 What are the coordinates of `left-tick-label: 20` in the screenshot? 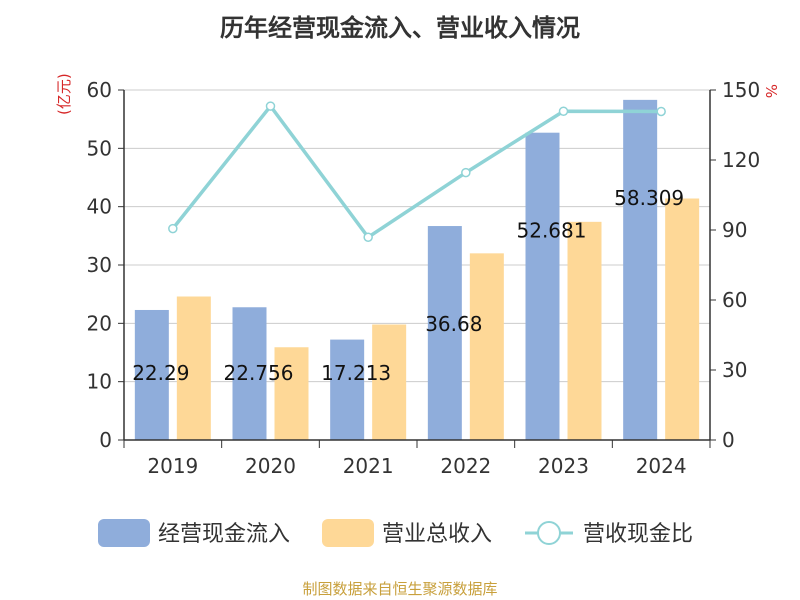 It's located at (99, 323).